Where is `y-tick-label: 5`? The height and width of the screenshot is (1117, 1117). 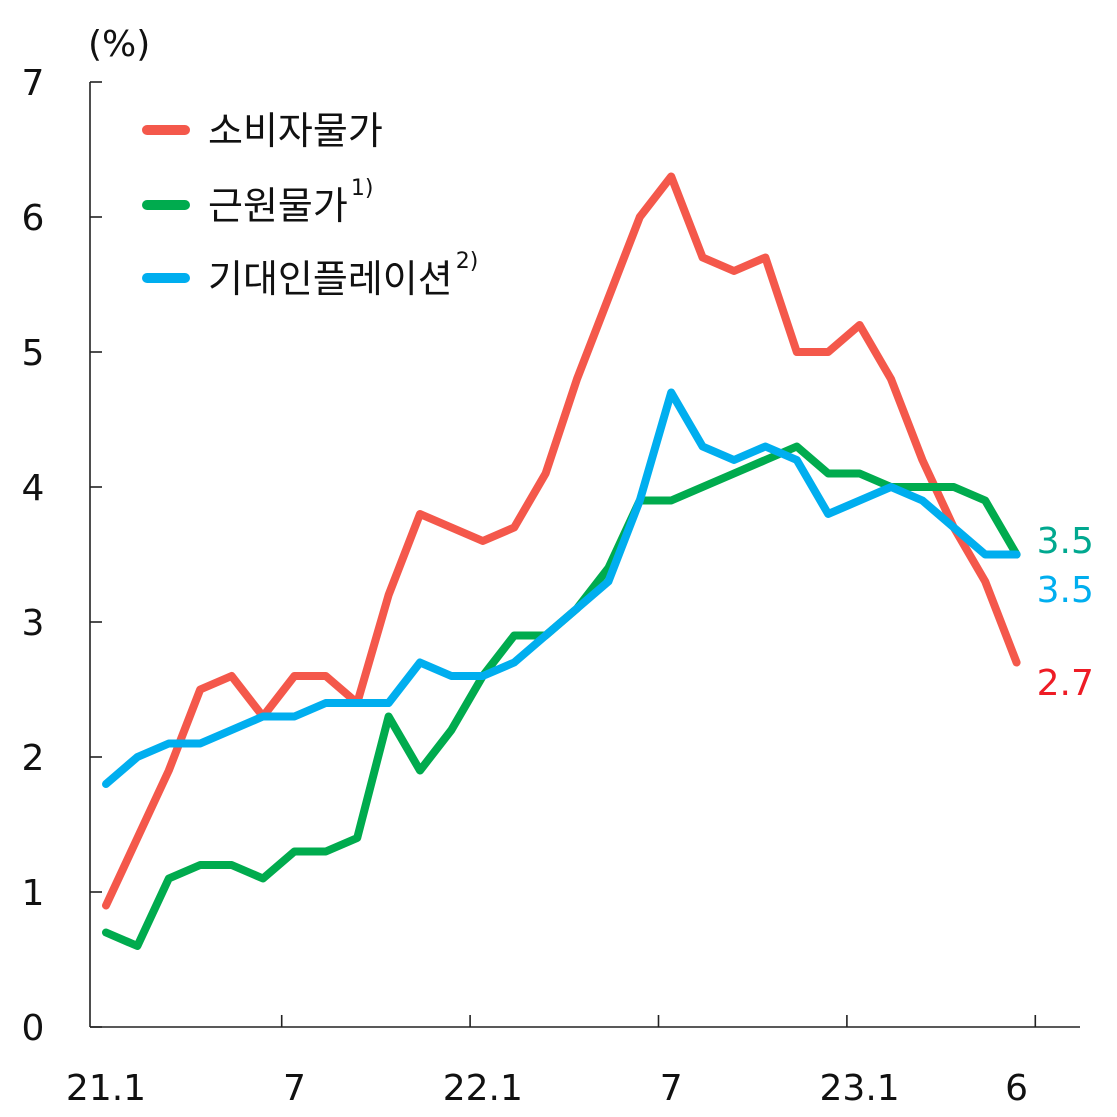
y-tick-label: 5 is located at coordinates (33, 353).